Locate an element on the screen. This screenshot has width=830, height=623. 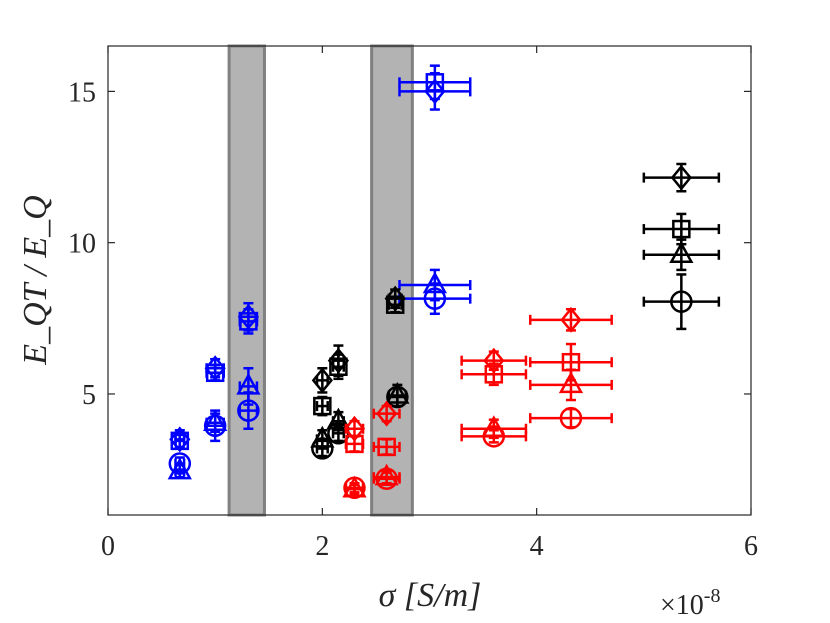
y-tick-label: 15 is located at coordinates (82, 92).